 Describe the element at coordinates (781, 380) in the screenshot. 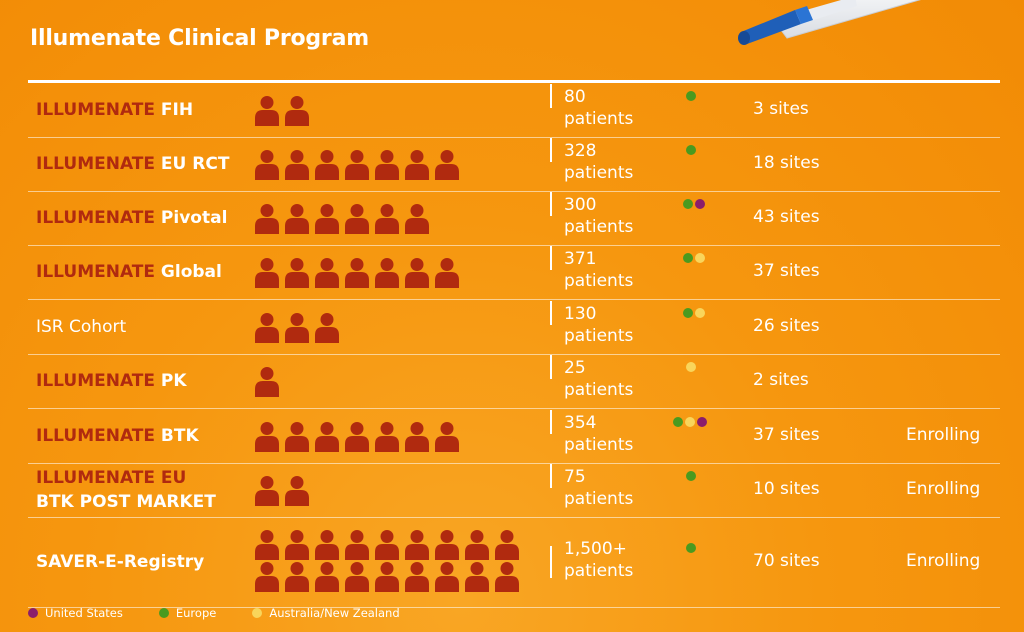

I see `sites-count: 2 sites` at that location.